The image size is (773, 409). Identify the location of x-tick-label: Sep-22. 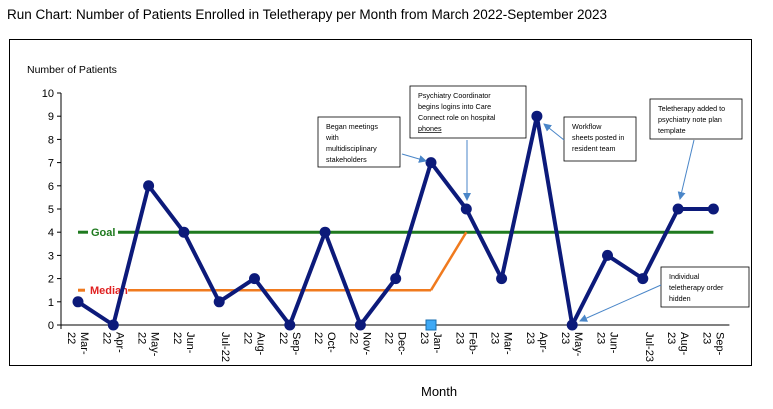
(289, 344).